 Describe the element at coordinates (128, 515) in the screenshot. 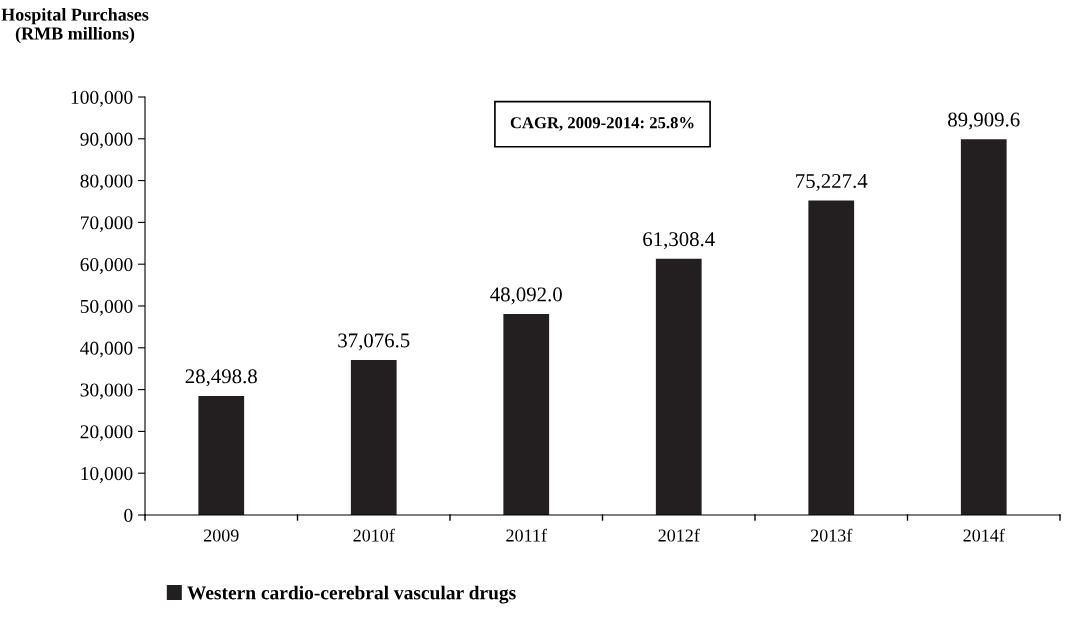

I see `y-tick-label: 0` at that location.